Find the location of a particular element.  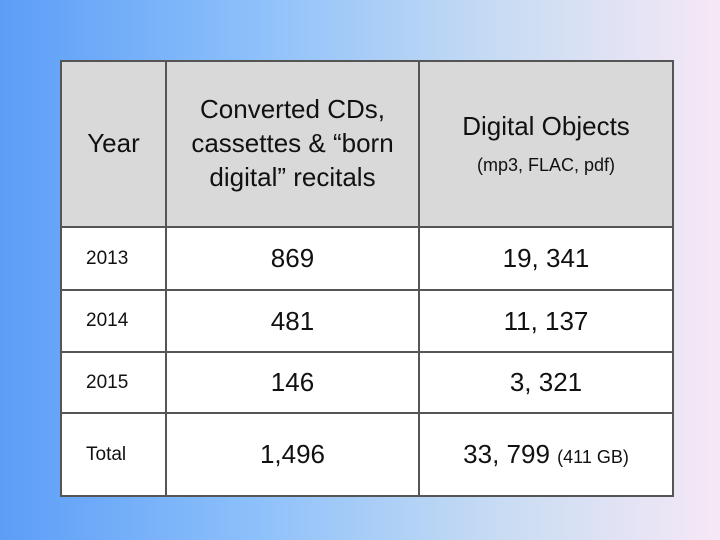

cell-text: 481 is located at coordinates (292, 320).